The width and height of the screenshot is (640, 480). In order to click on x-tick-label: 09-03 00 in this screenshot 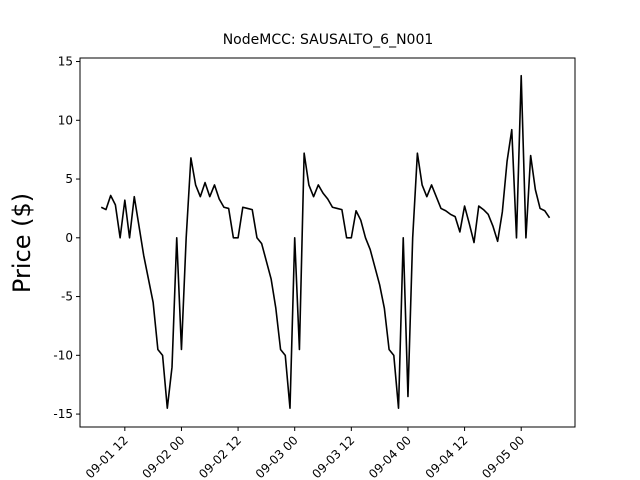, I will do `click(277, 456)`.